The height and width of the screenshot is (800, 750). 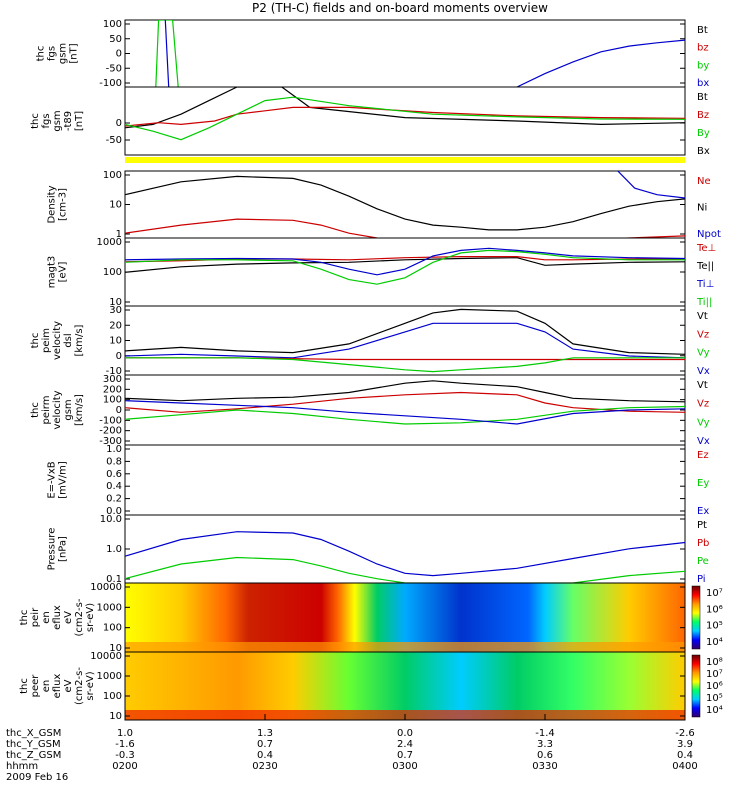 What do you see at coordinates (545, 733) in the screenshot?
I see `x-tick-label: -1.4` at bounding box center [545, 733].